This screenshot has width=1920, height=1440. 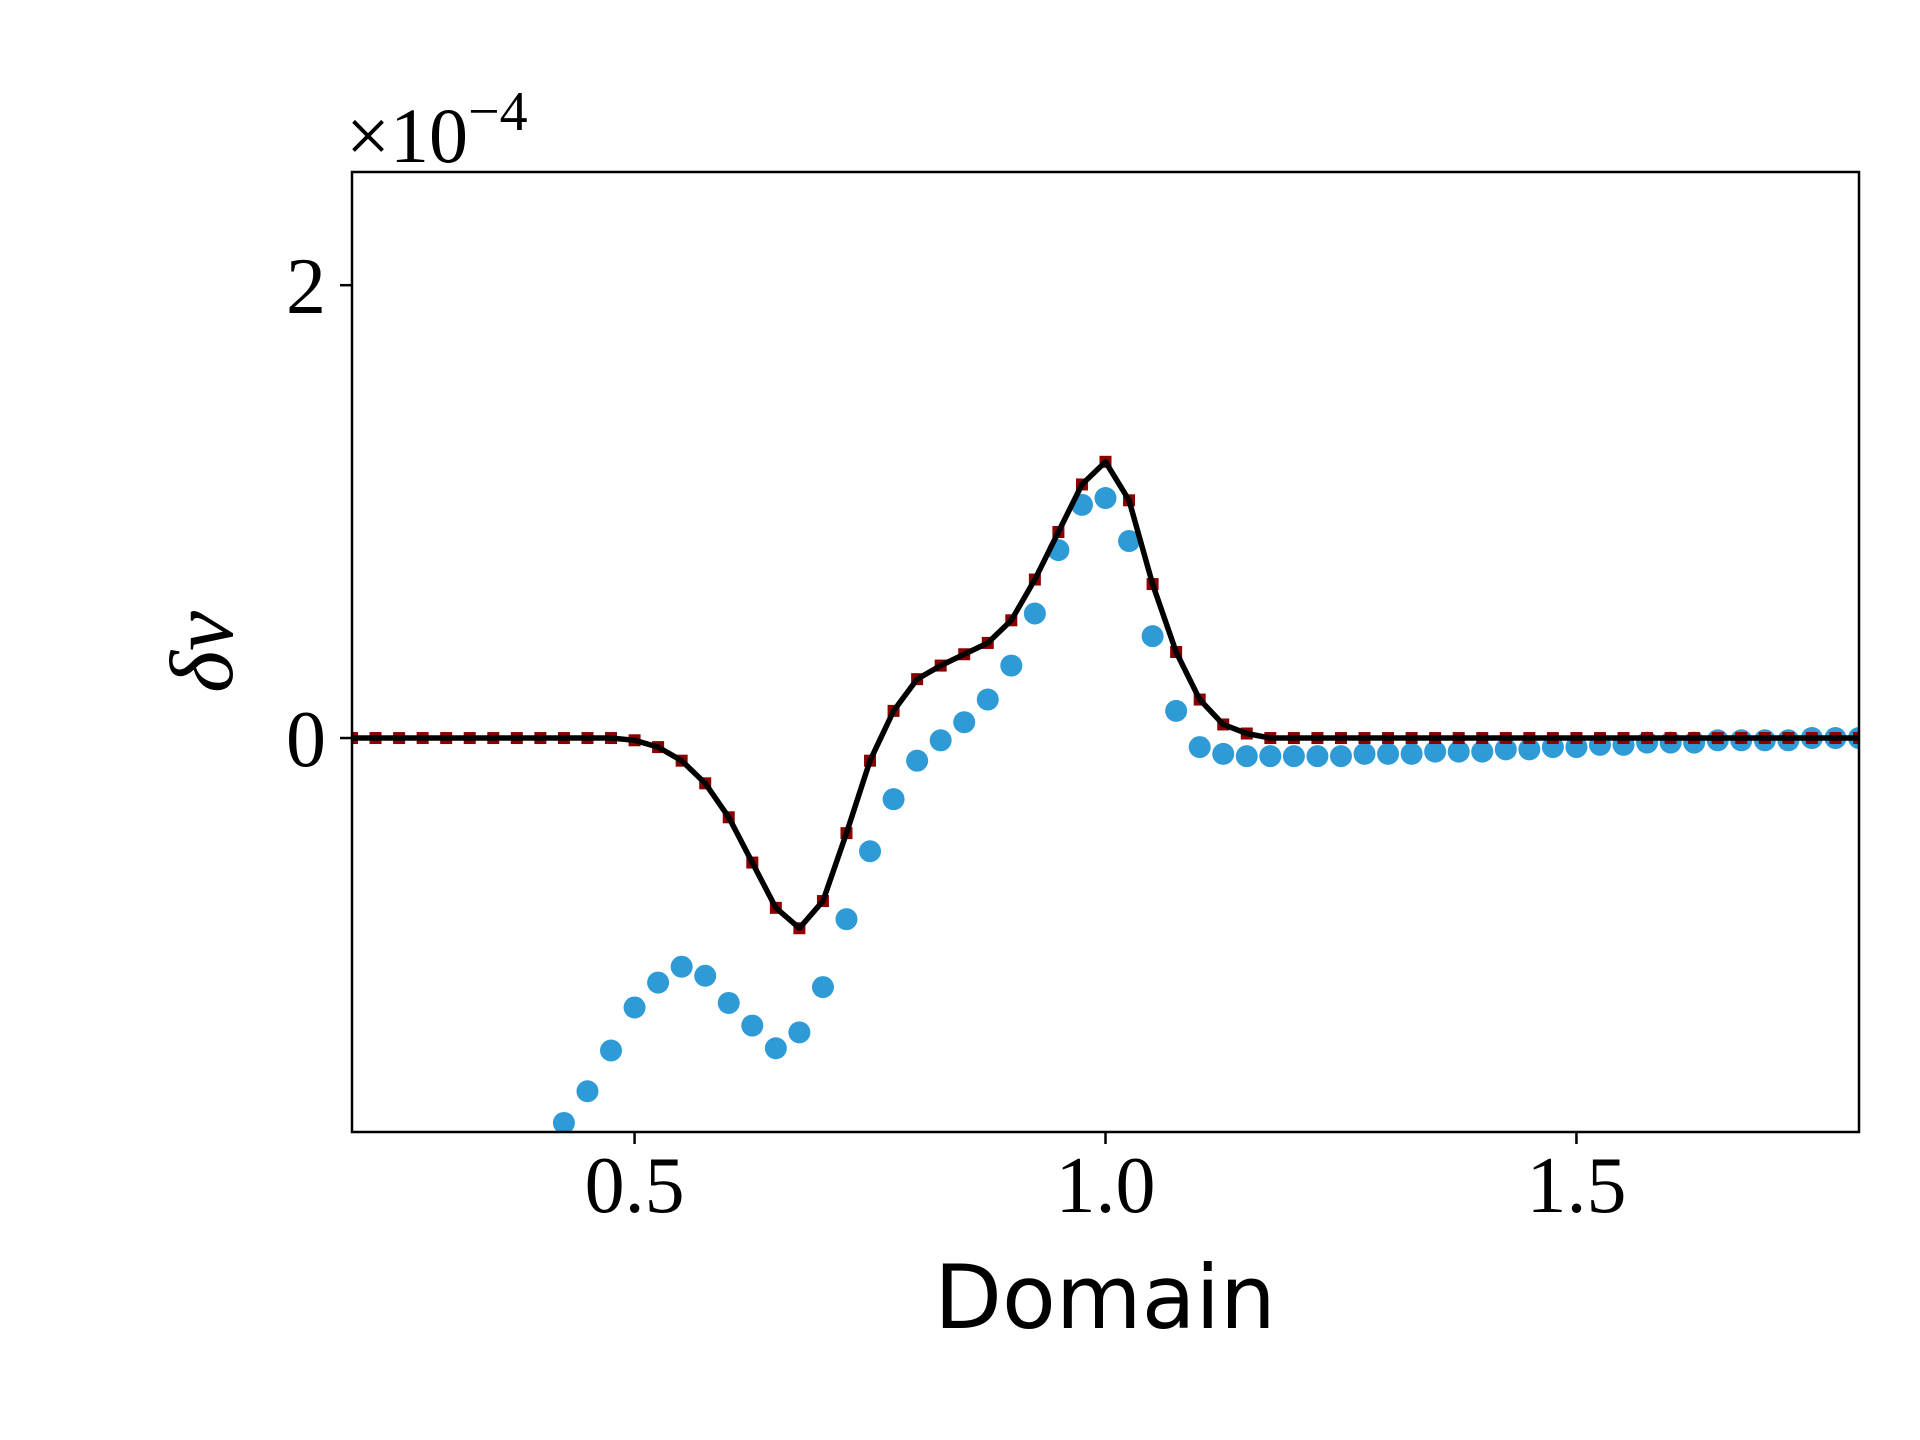 What do you see at coordinates (1576, 1186) in the screenshot?
I see `x-tick-label: 1.5` at bounding box center [1576, 1186].